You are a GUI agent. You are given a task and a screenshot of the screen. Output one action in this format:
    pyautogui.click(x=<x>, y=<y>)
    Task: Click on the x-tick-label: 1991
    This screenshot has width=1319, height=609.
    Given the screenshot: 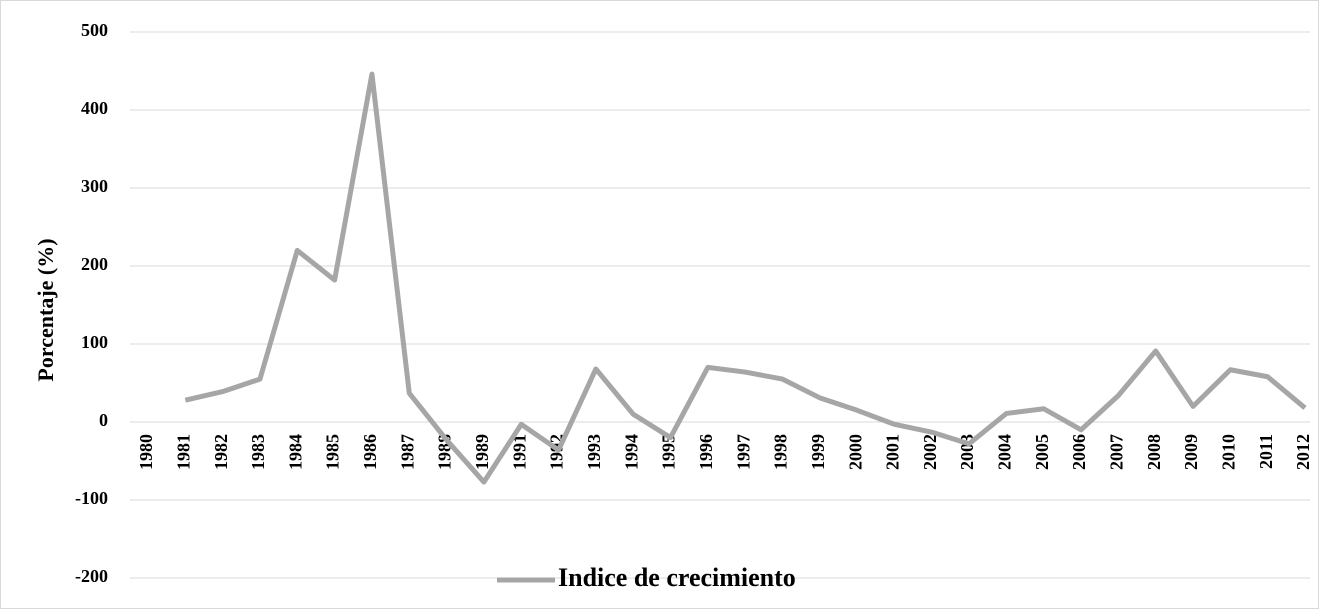 What is the action you would take?
    pyautogui.click(x=519, y=452)
    